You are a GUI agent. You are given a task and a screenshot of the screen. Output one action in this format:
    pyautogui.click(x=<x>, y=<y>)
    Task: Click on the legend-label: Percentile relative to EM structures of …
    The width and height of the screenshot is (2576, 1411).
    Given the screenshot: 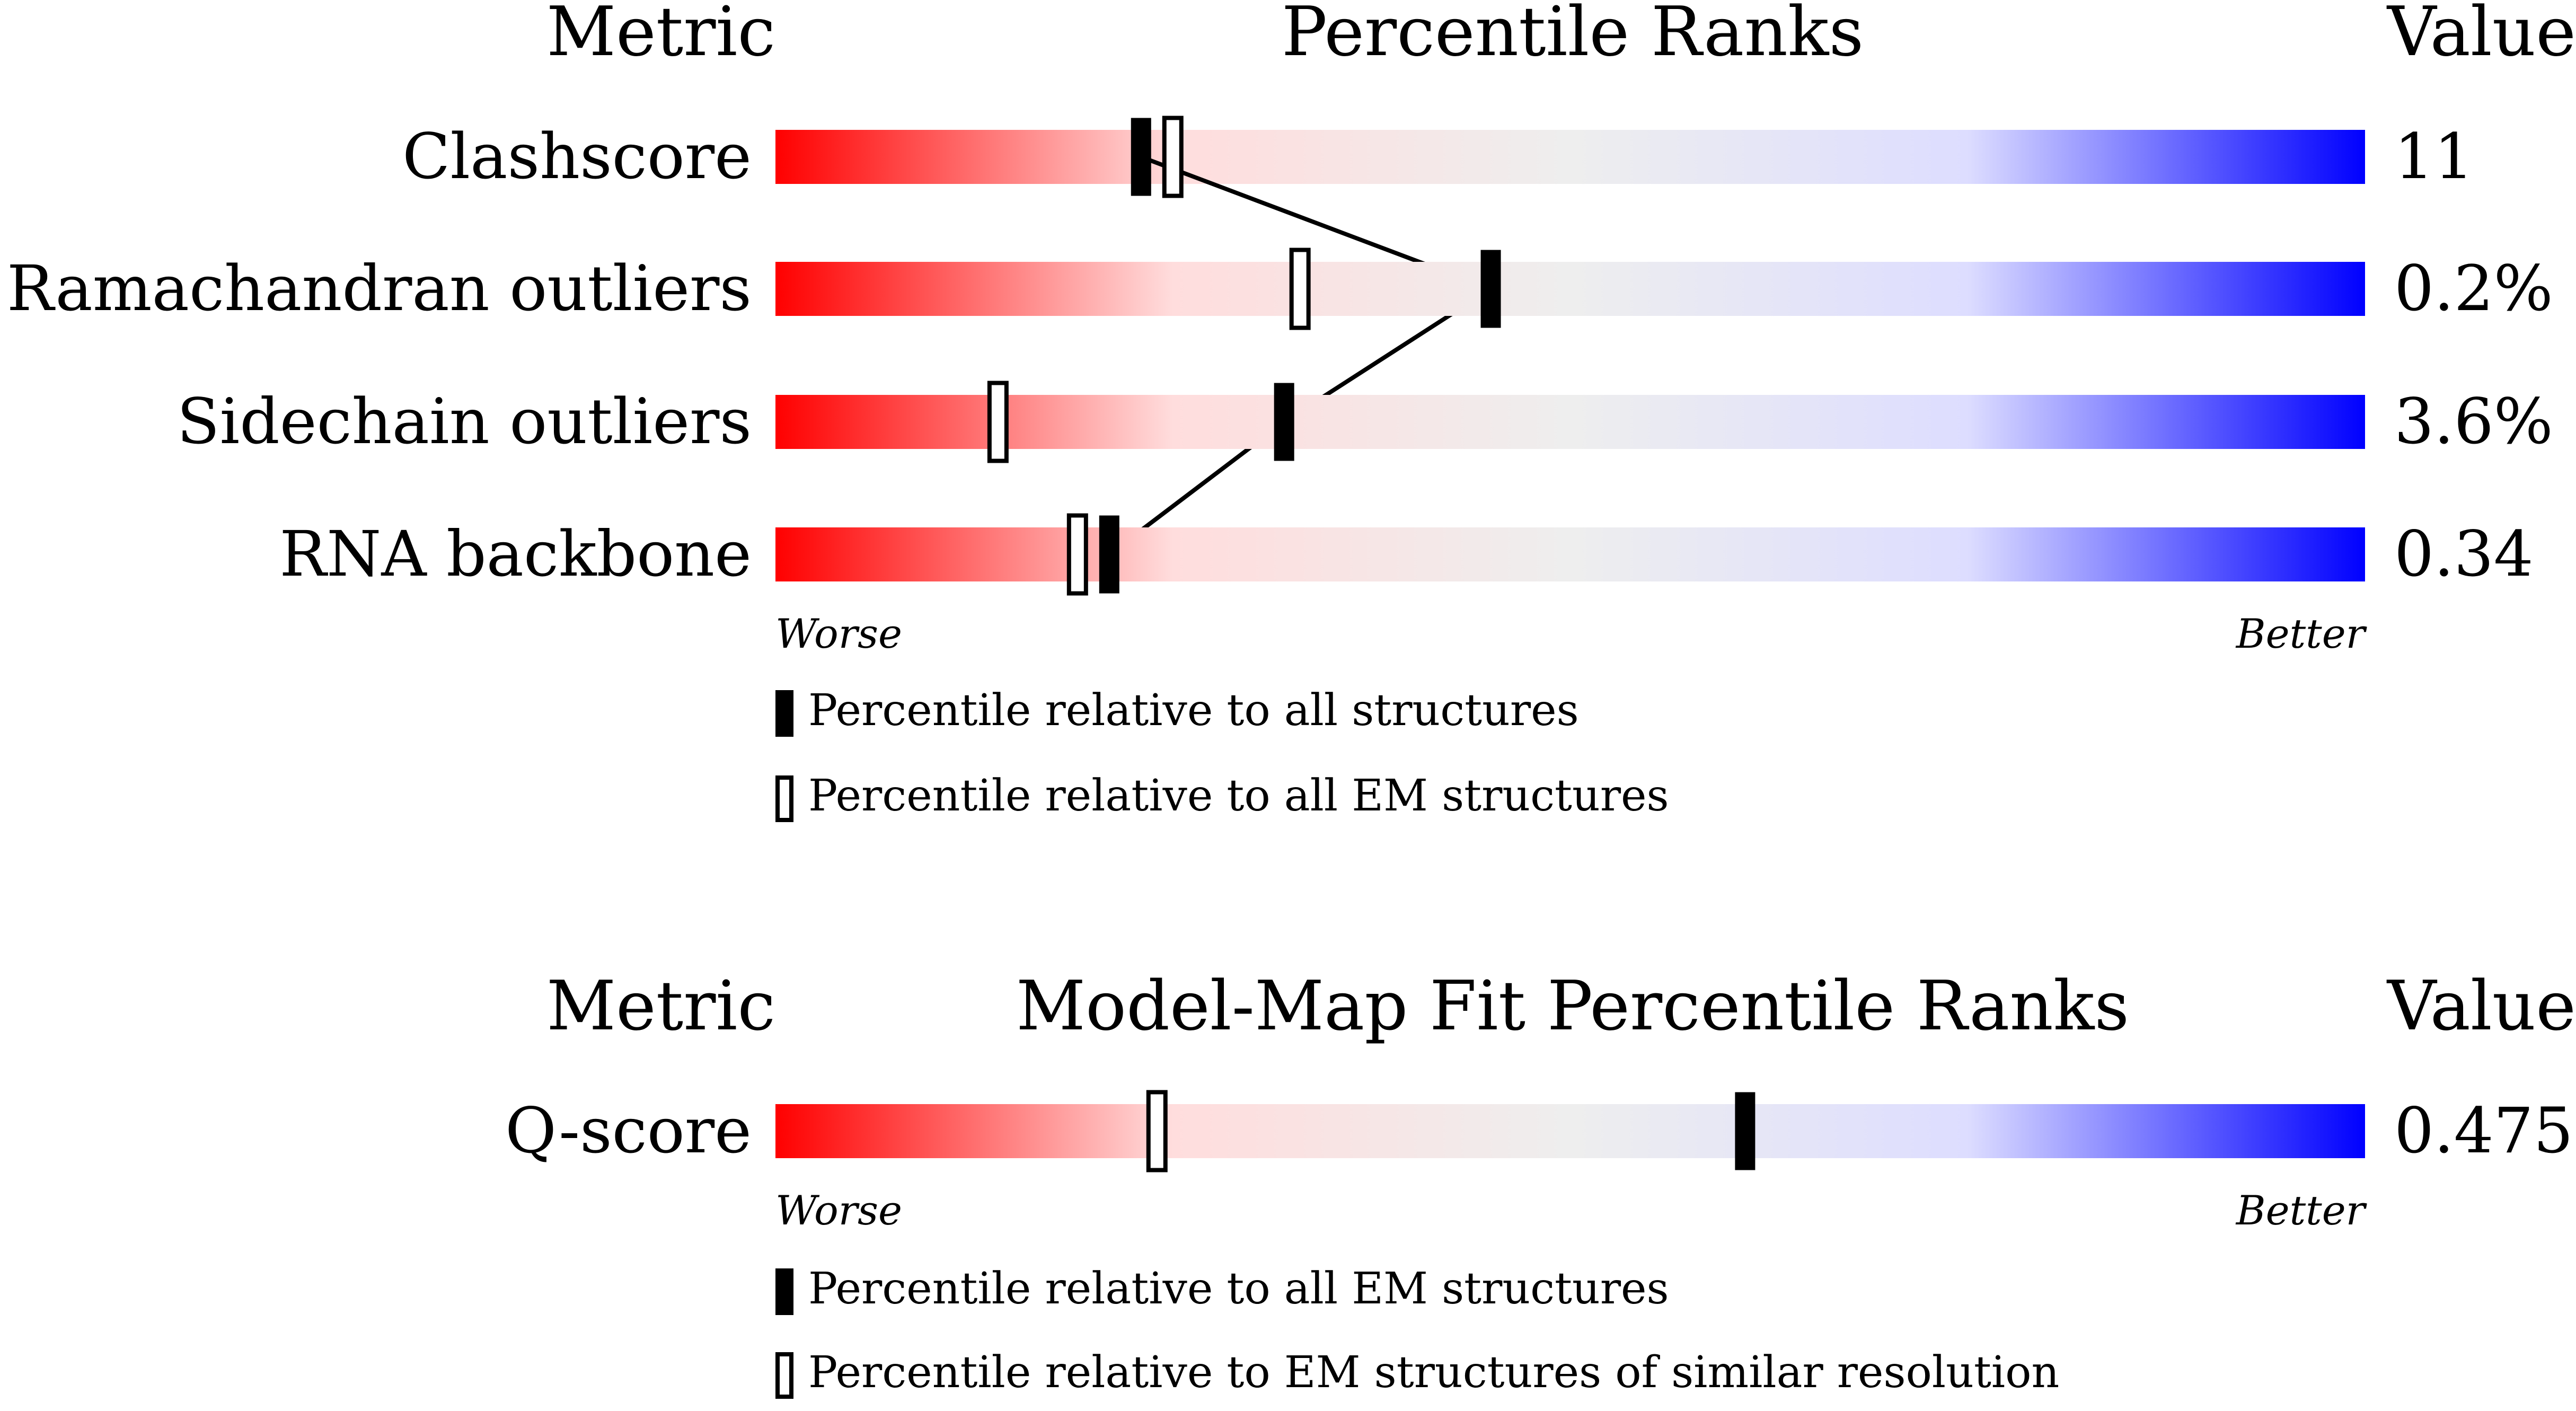 What is the action you would take?
    pyautogui.click(x=1433, y=1372)
    